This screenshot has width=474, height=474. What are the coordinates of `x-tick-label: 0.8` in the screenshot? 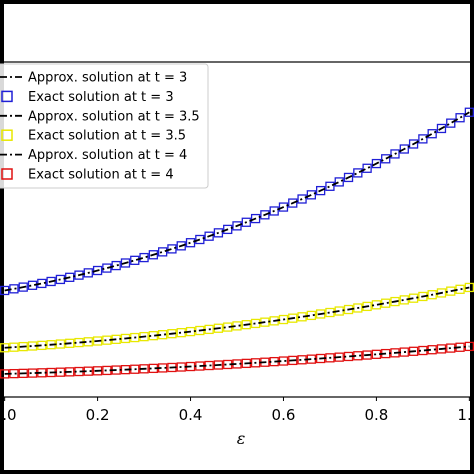 It's located at (376, 415).